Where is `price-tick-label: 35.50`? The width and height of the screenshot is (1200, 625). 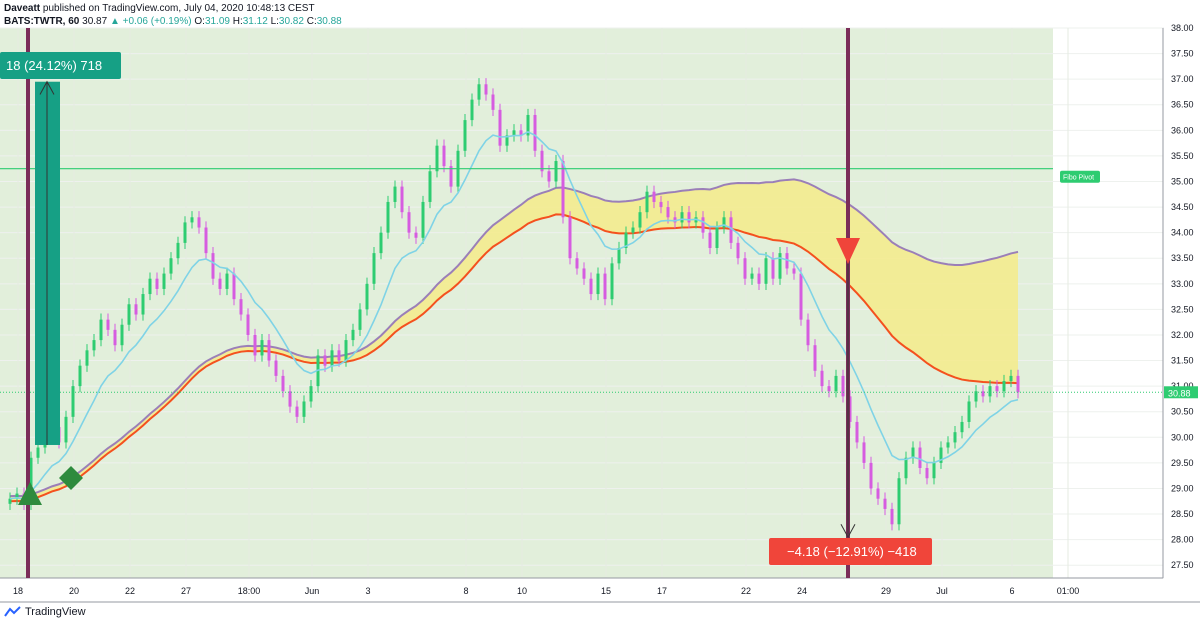 price-tick-label: 35.50 is located at coordinates (1182, 156).